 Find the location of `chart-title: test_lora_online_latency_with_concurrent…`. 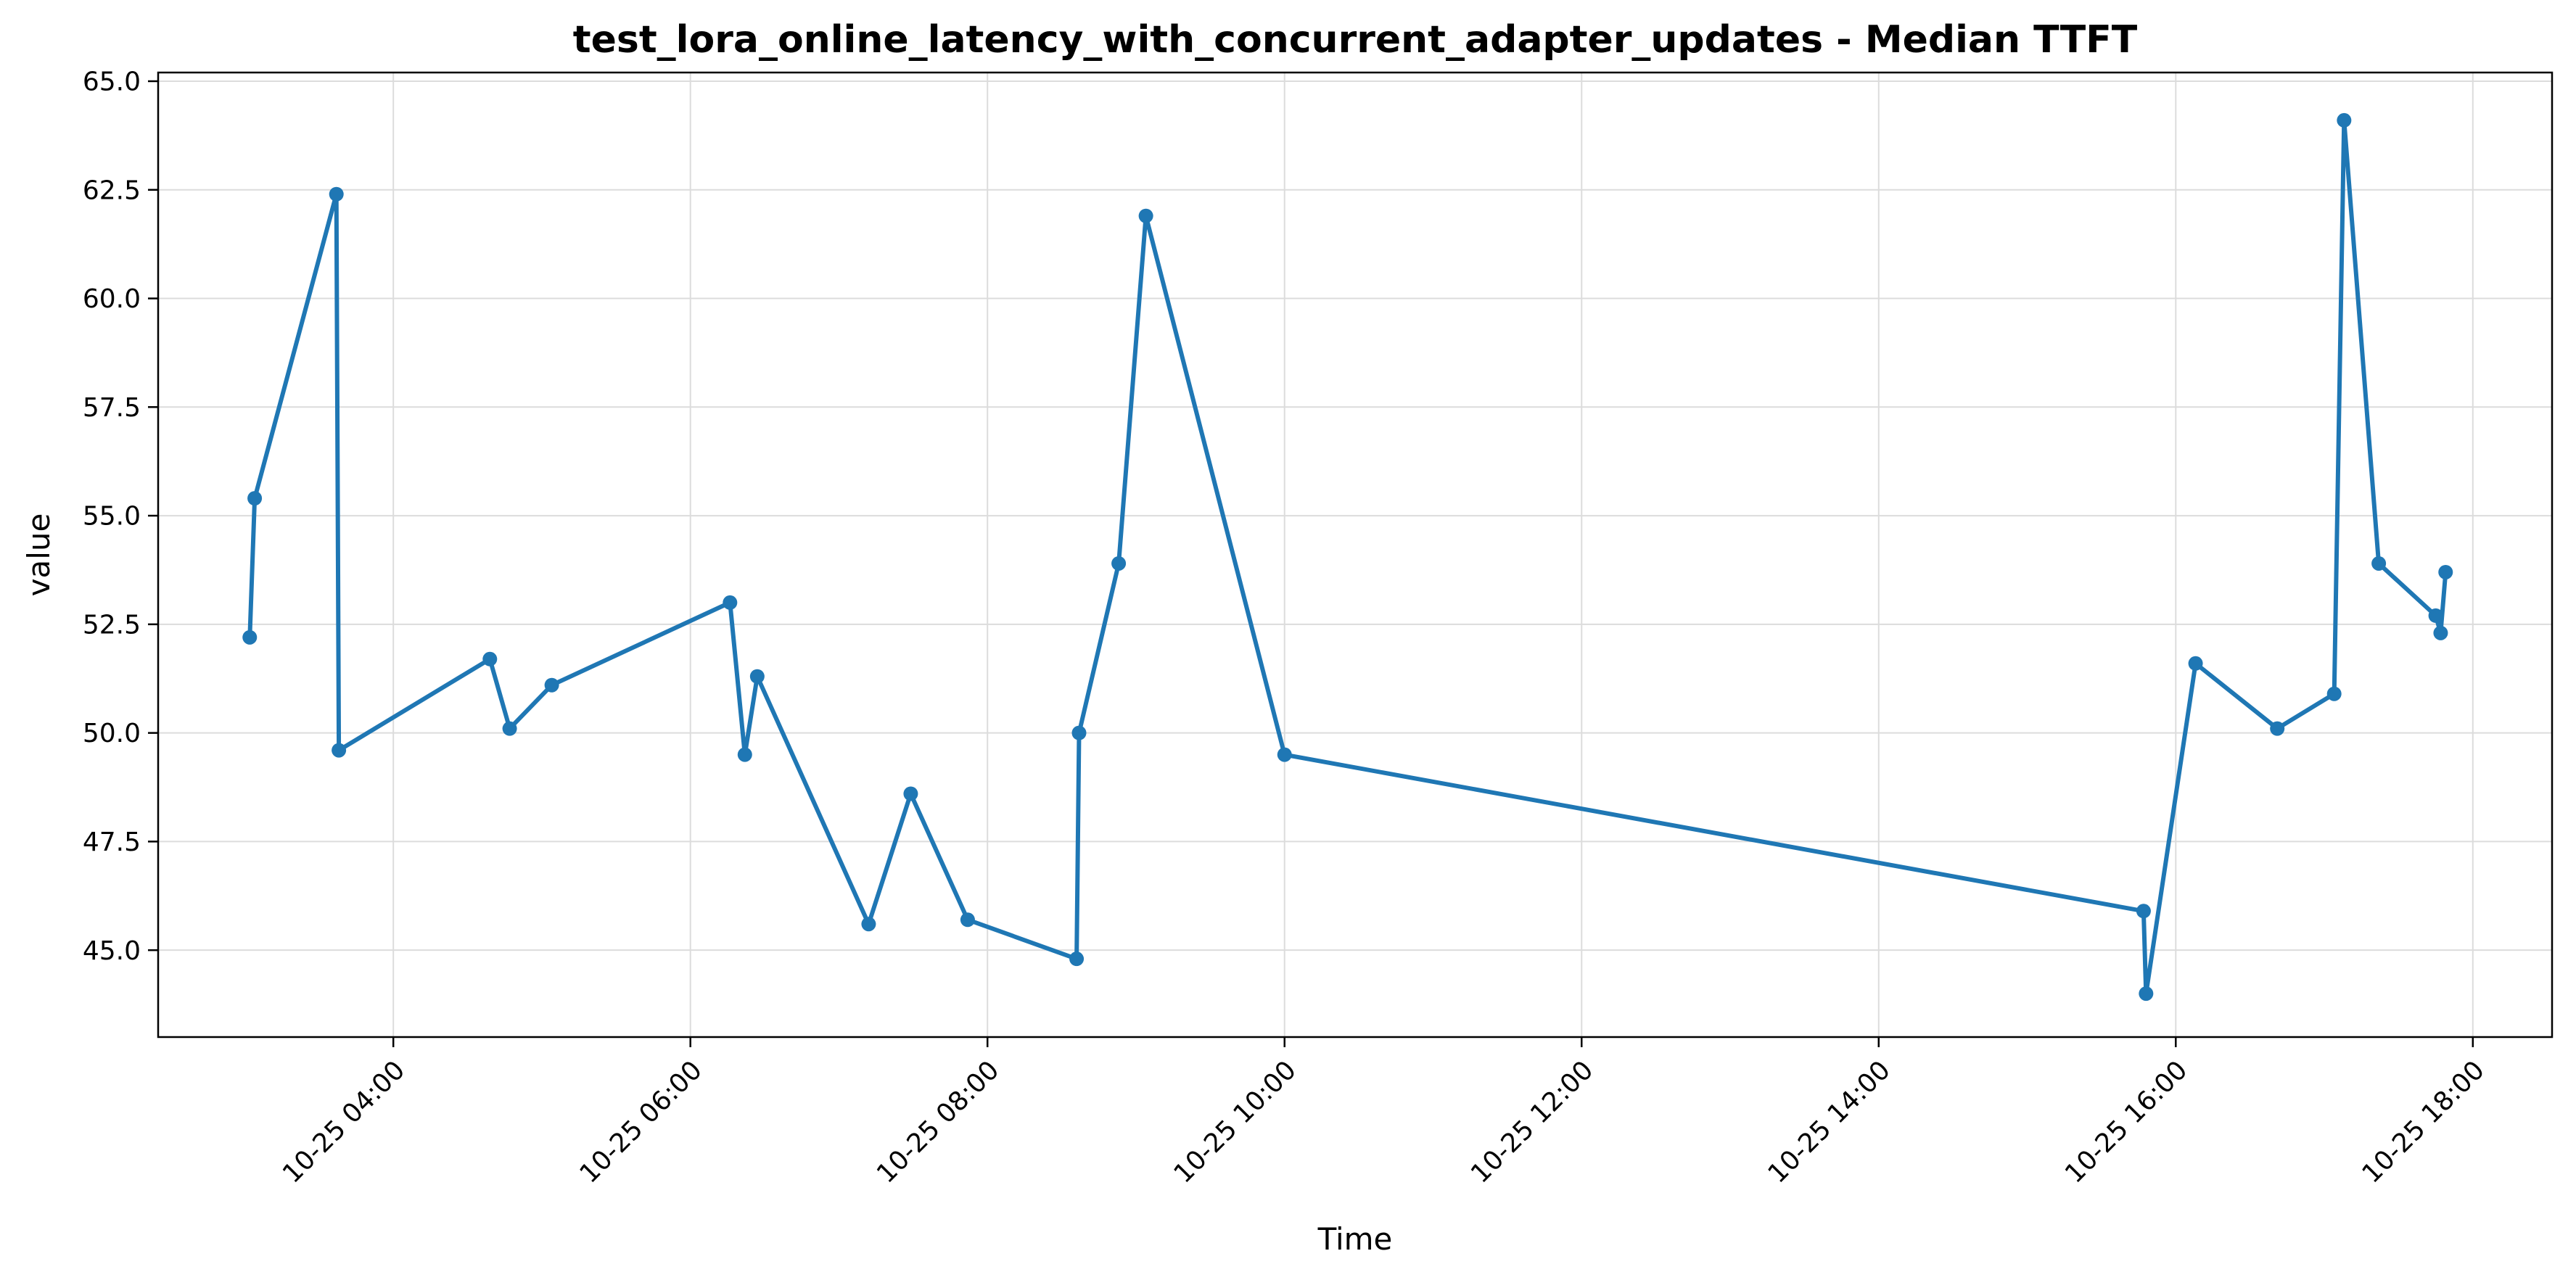

chart-title: test_lora_online_latency_with_concurrent… is located at coordinates (1355, 40).